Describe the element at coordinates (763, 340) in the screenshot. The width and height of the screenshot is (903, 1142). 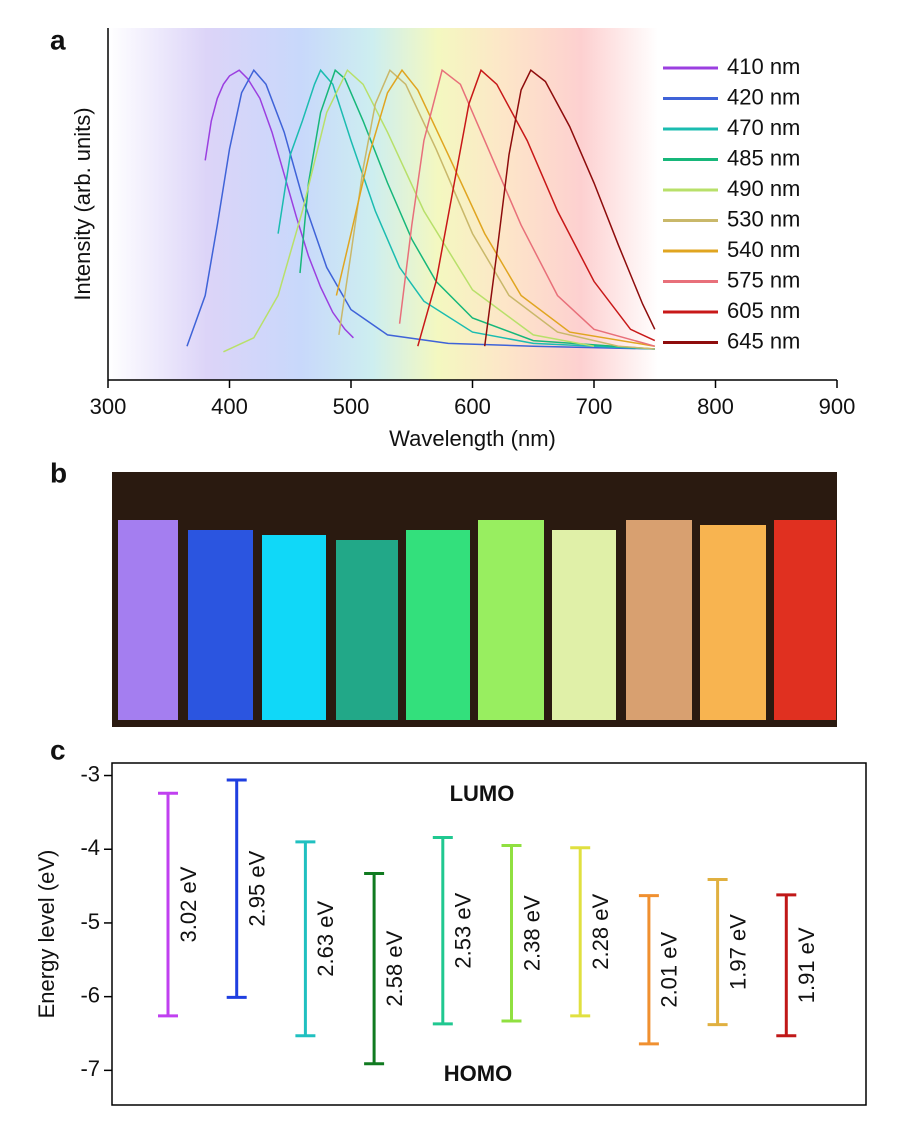
I see `legend-label: 645 nm` at that location.